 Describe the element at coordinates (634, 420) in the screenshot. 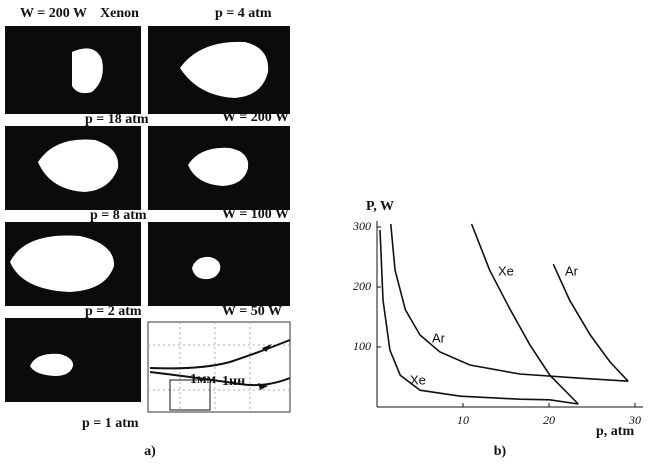

I see `x-tick-label: 30` at that location.